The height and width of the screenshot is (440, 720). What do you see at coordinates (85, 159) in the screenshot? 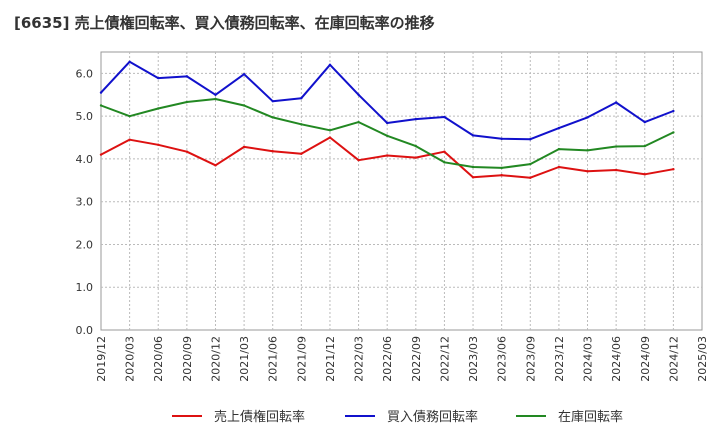
I see `y-tick-label: 4.0` at bounding box center [85, 159].